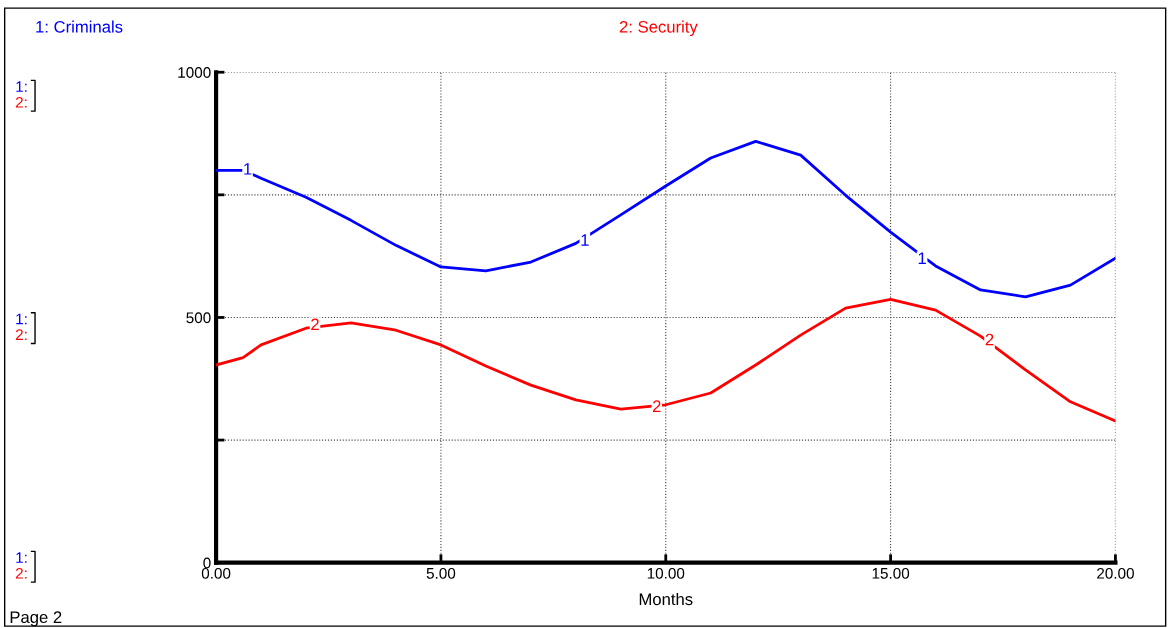  I want to click on y-tick-label: 500, so click(198, 318).